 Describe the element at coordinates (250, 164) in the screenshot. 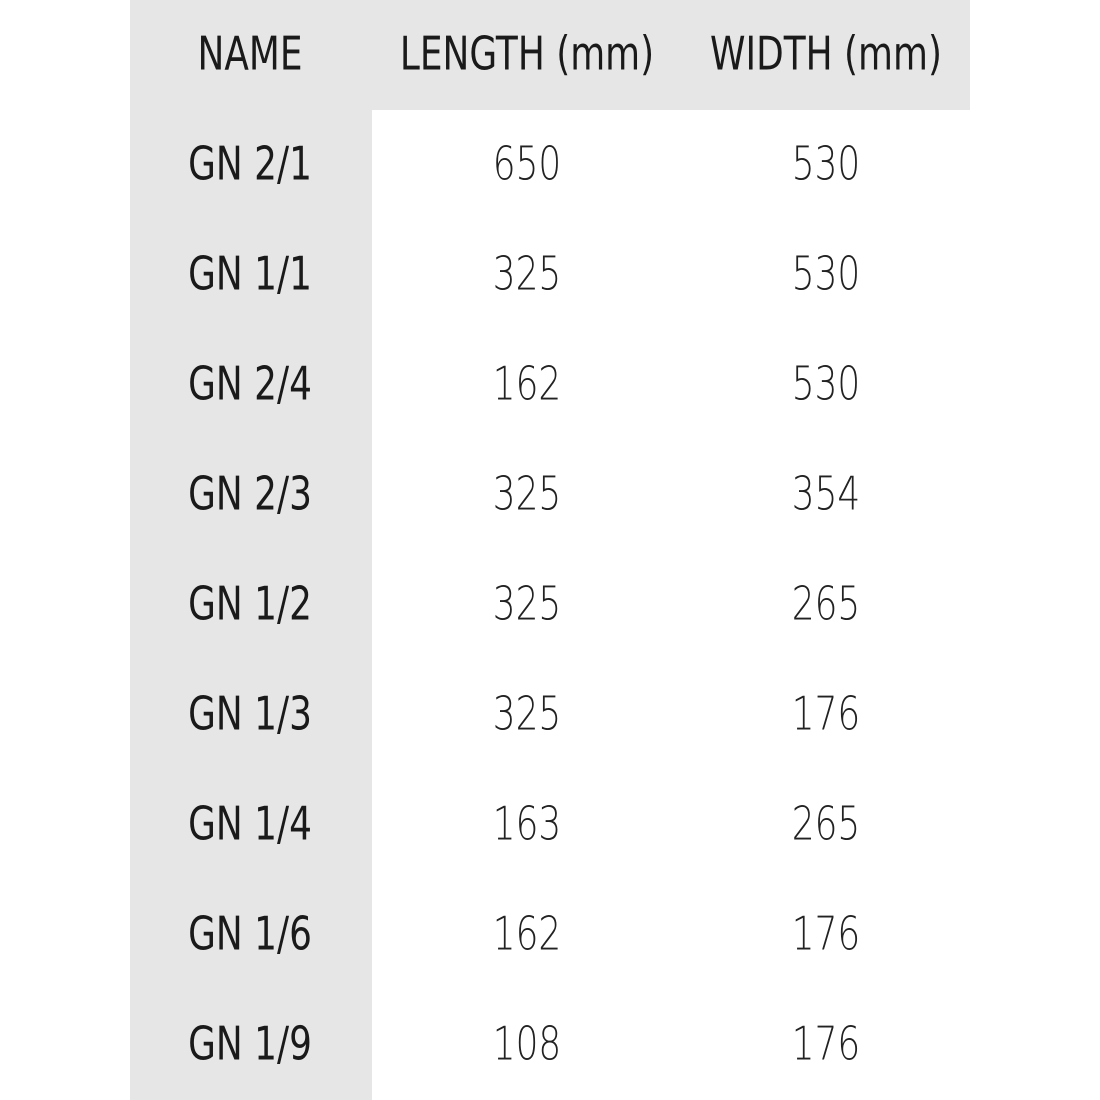

I see `row-name: GN 2/1` at that location.